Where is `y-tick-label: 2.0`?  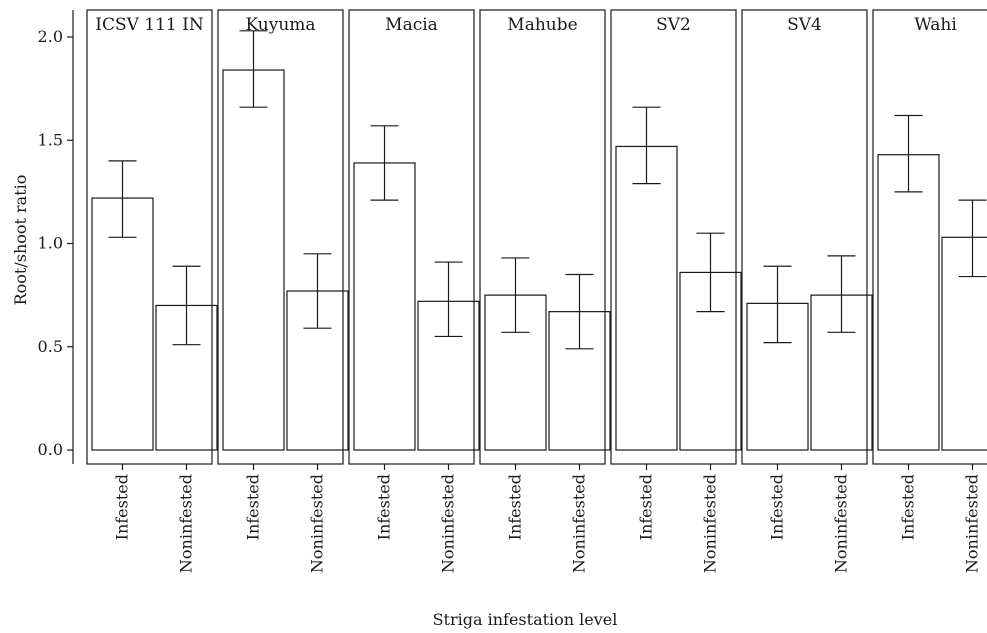 y-tick-label: 2.0 is located at coordinates (50, 36).